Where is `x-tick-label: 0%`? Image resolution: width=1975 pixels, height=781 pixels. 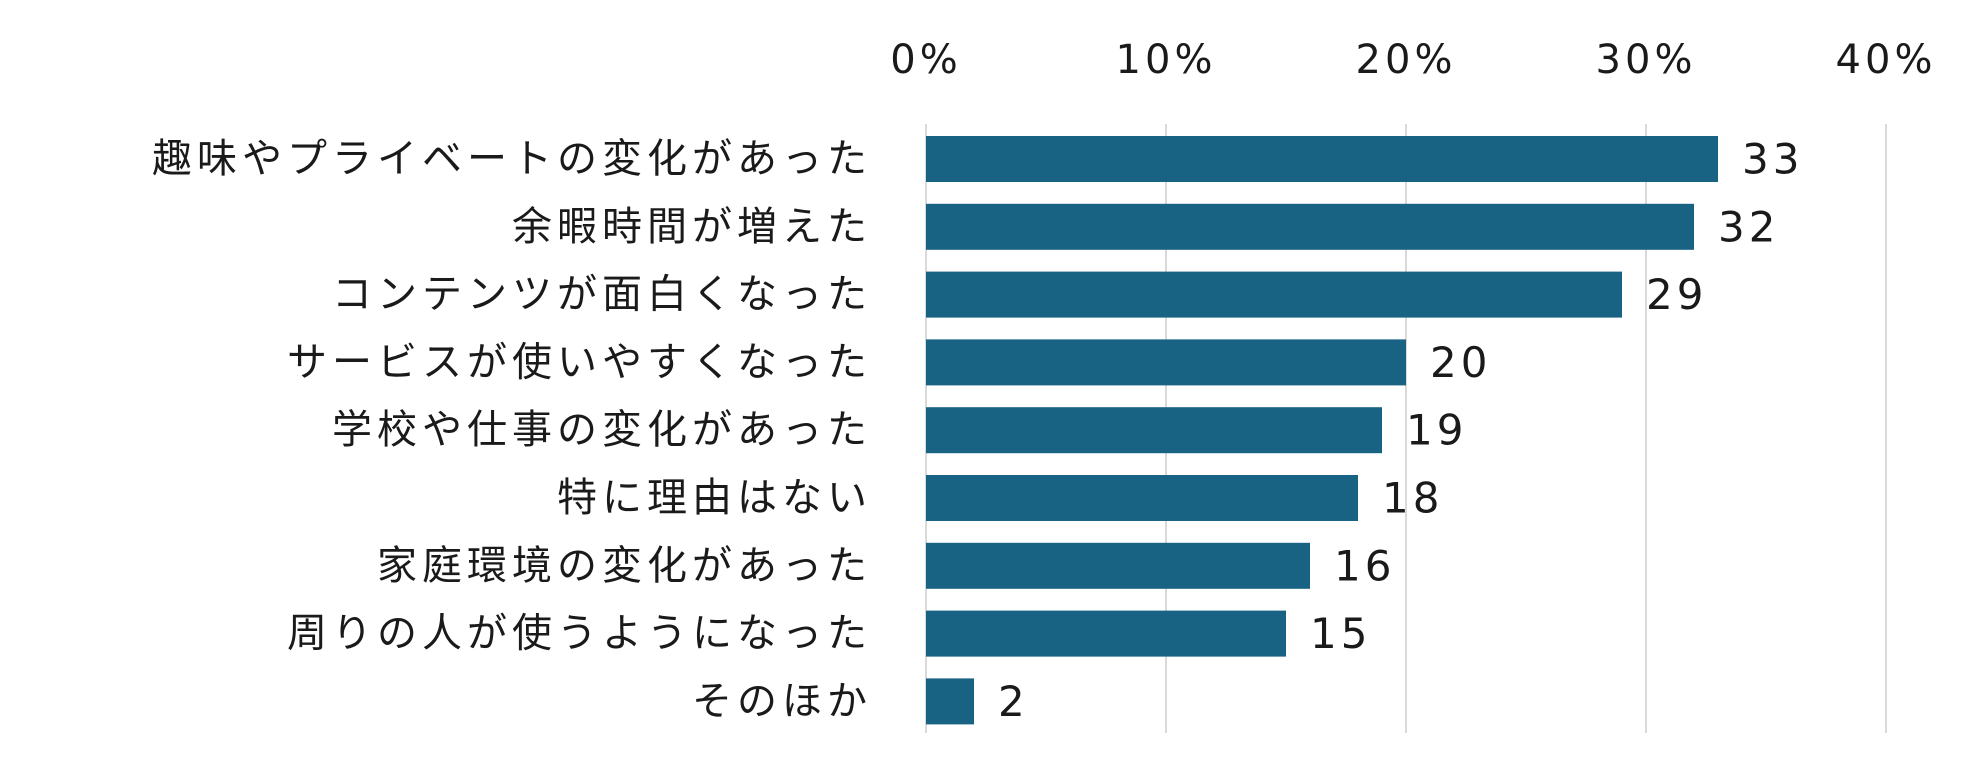
x-tick-label: 0% is located at coordinates (925, 60).